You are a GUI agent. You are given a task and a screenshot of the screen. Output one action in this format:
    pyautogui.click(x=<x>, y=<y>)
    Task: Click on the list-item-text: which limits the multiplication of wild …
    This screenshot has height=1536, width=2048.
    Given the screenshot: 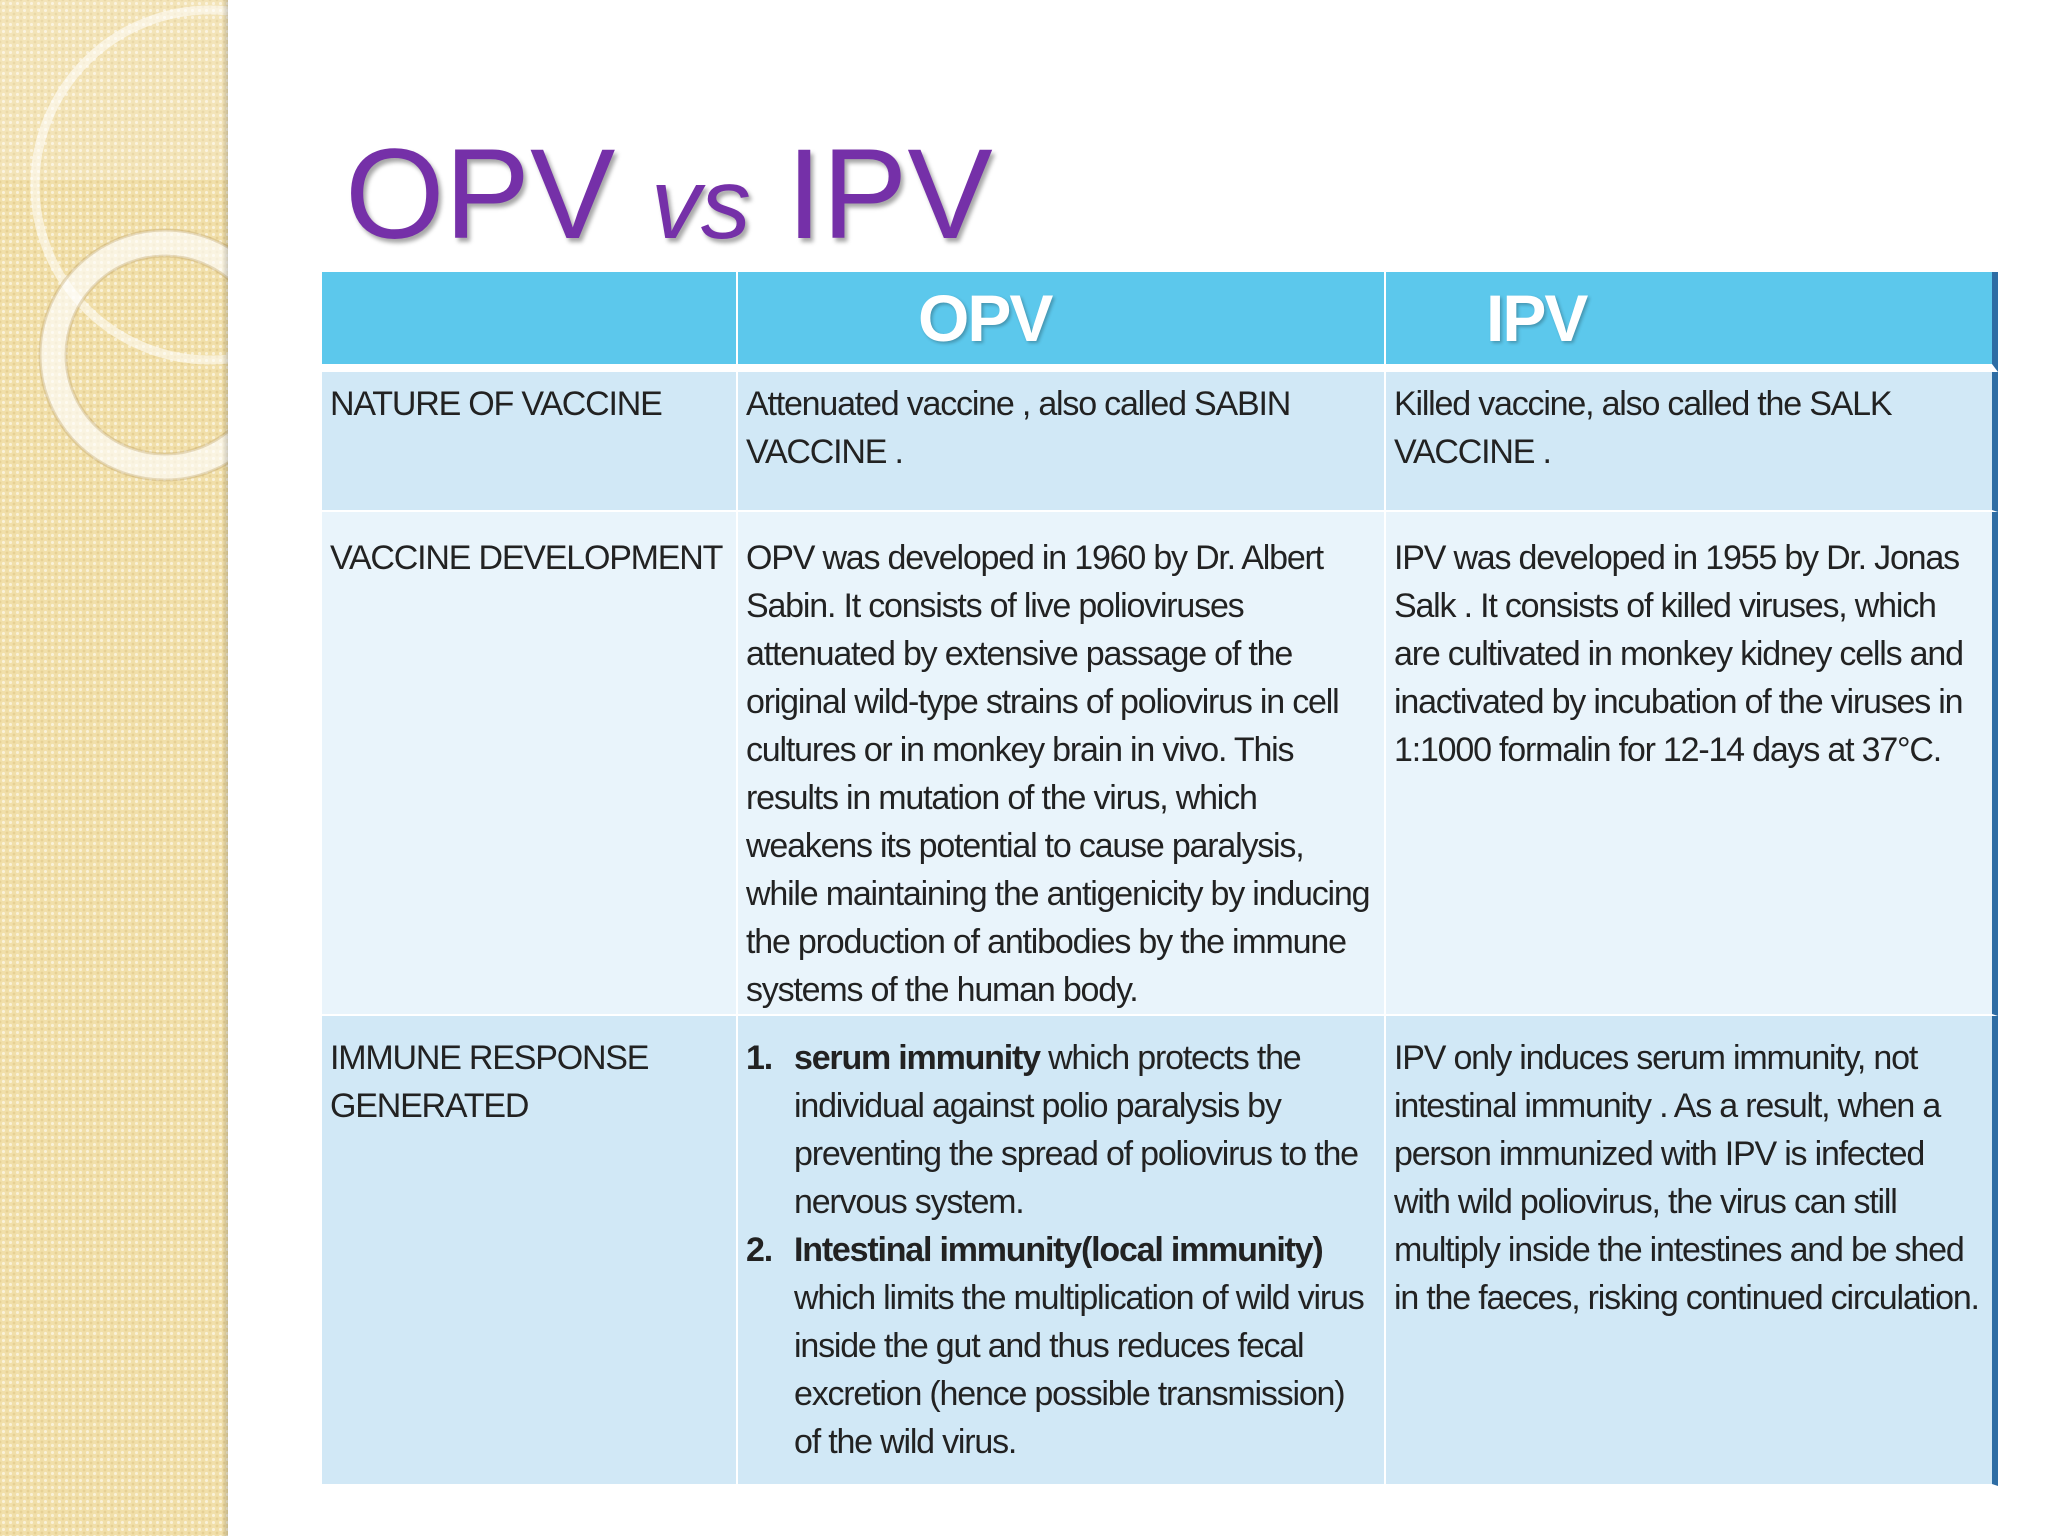 What is the action you would take?
    pyautogui.click(x=1079, y=1370)
    